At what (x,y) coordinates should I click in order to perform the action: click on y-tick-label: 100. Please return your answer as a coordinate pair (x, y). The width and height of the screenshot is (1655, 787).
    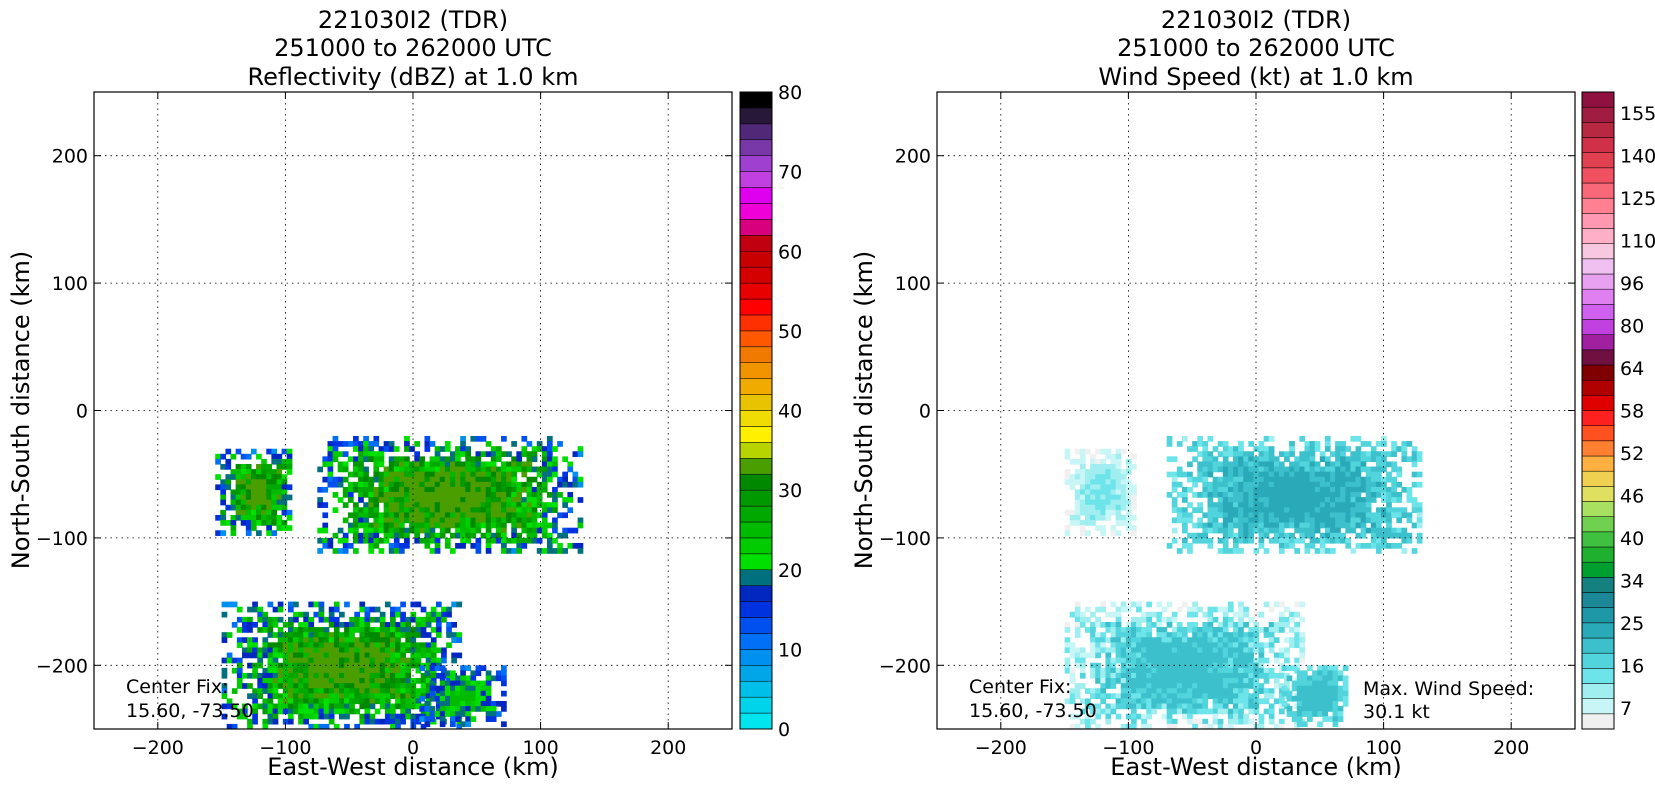
    Looking at the image, I should click on (70, 284).